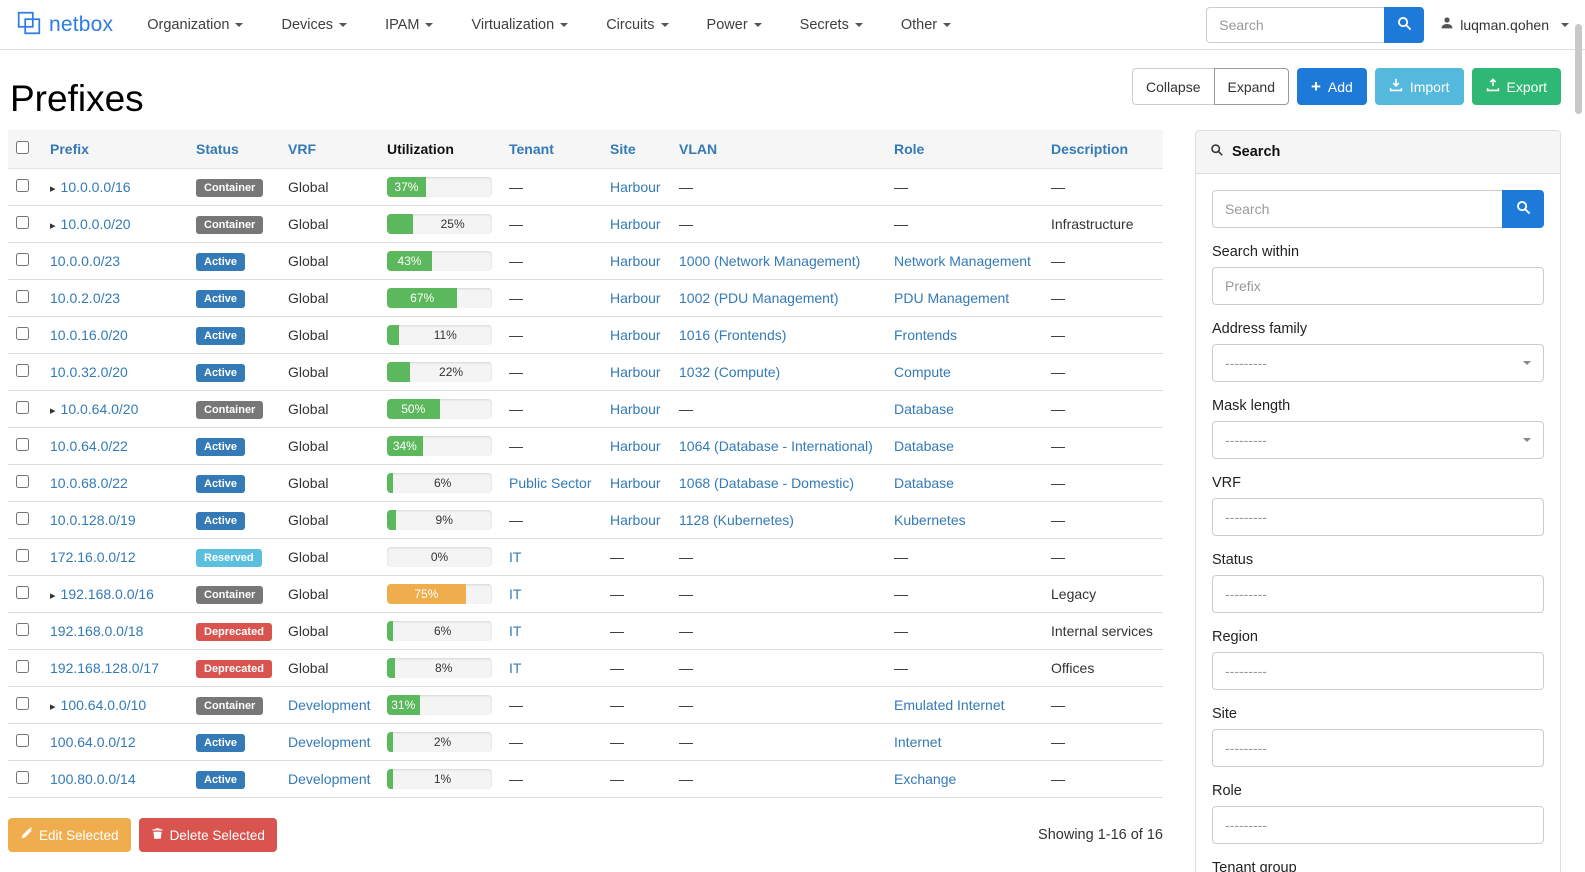  Describe the element at coordinates (1504, 24) in the screenshot. I see `user-menu: luqman.qohen` at that location.